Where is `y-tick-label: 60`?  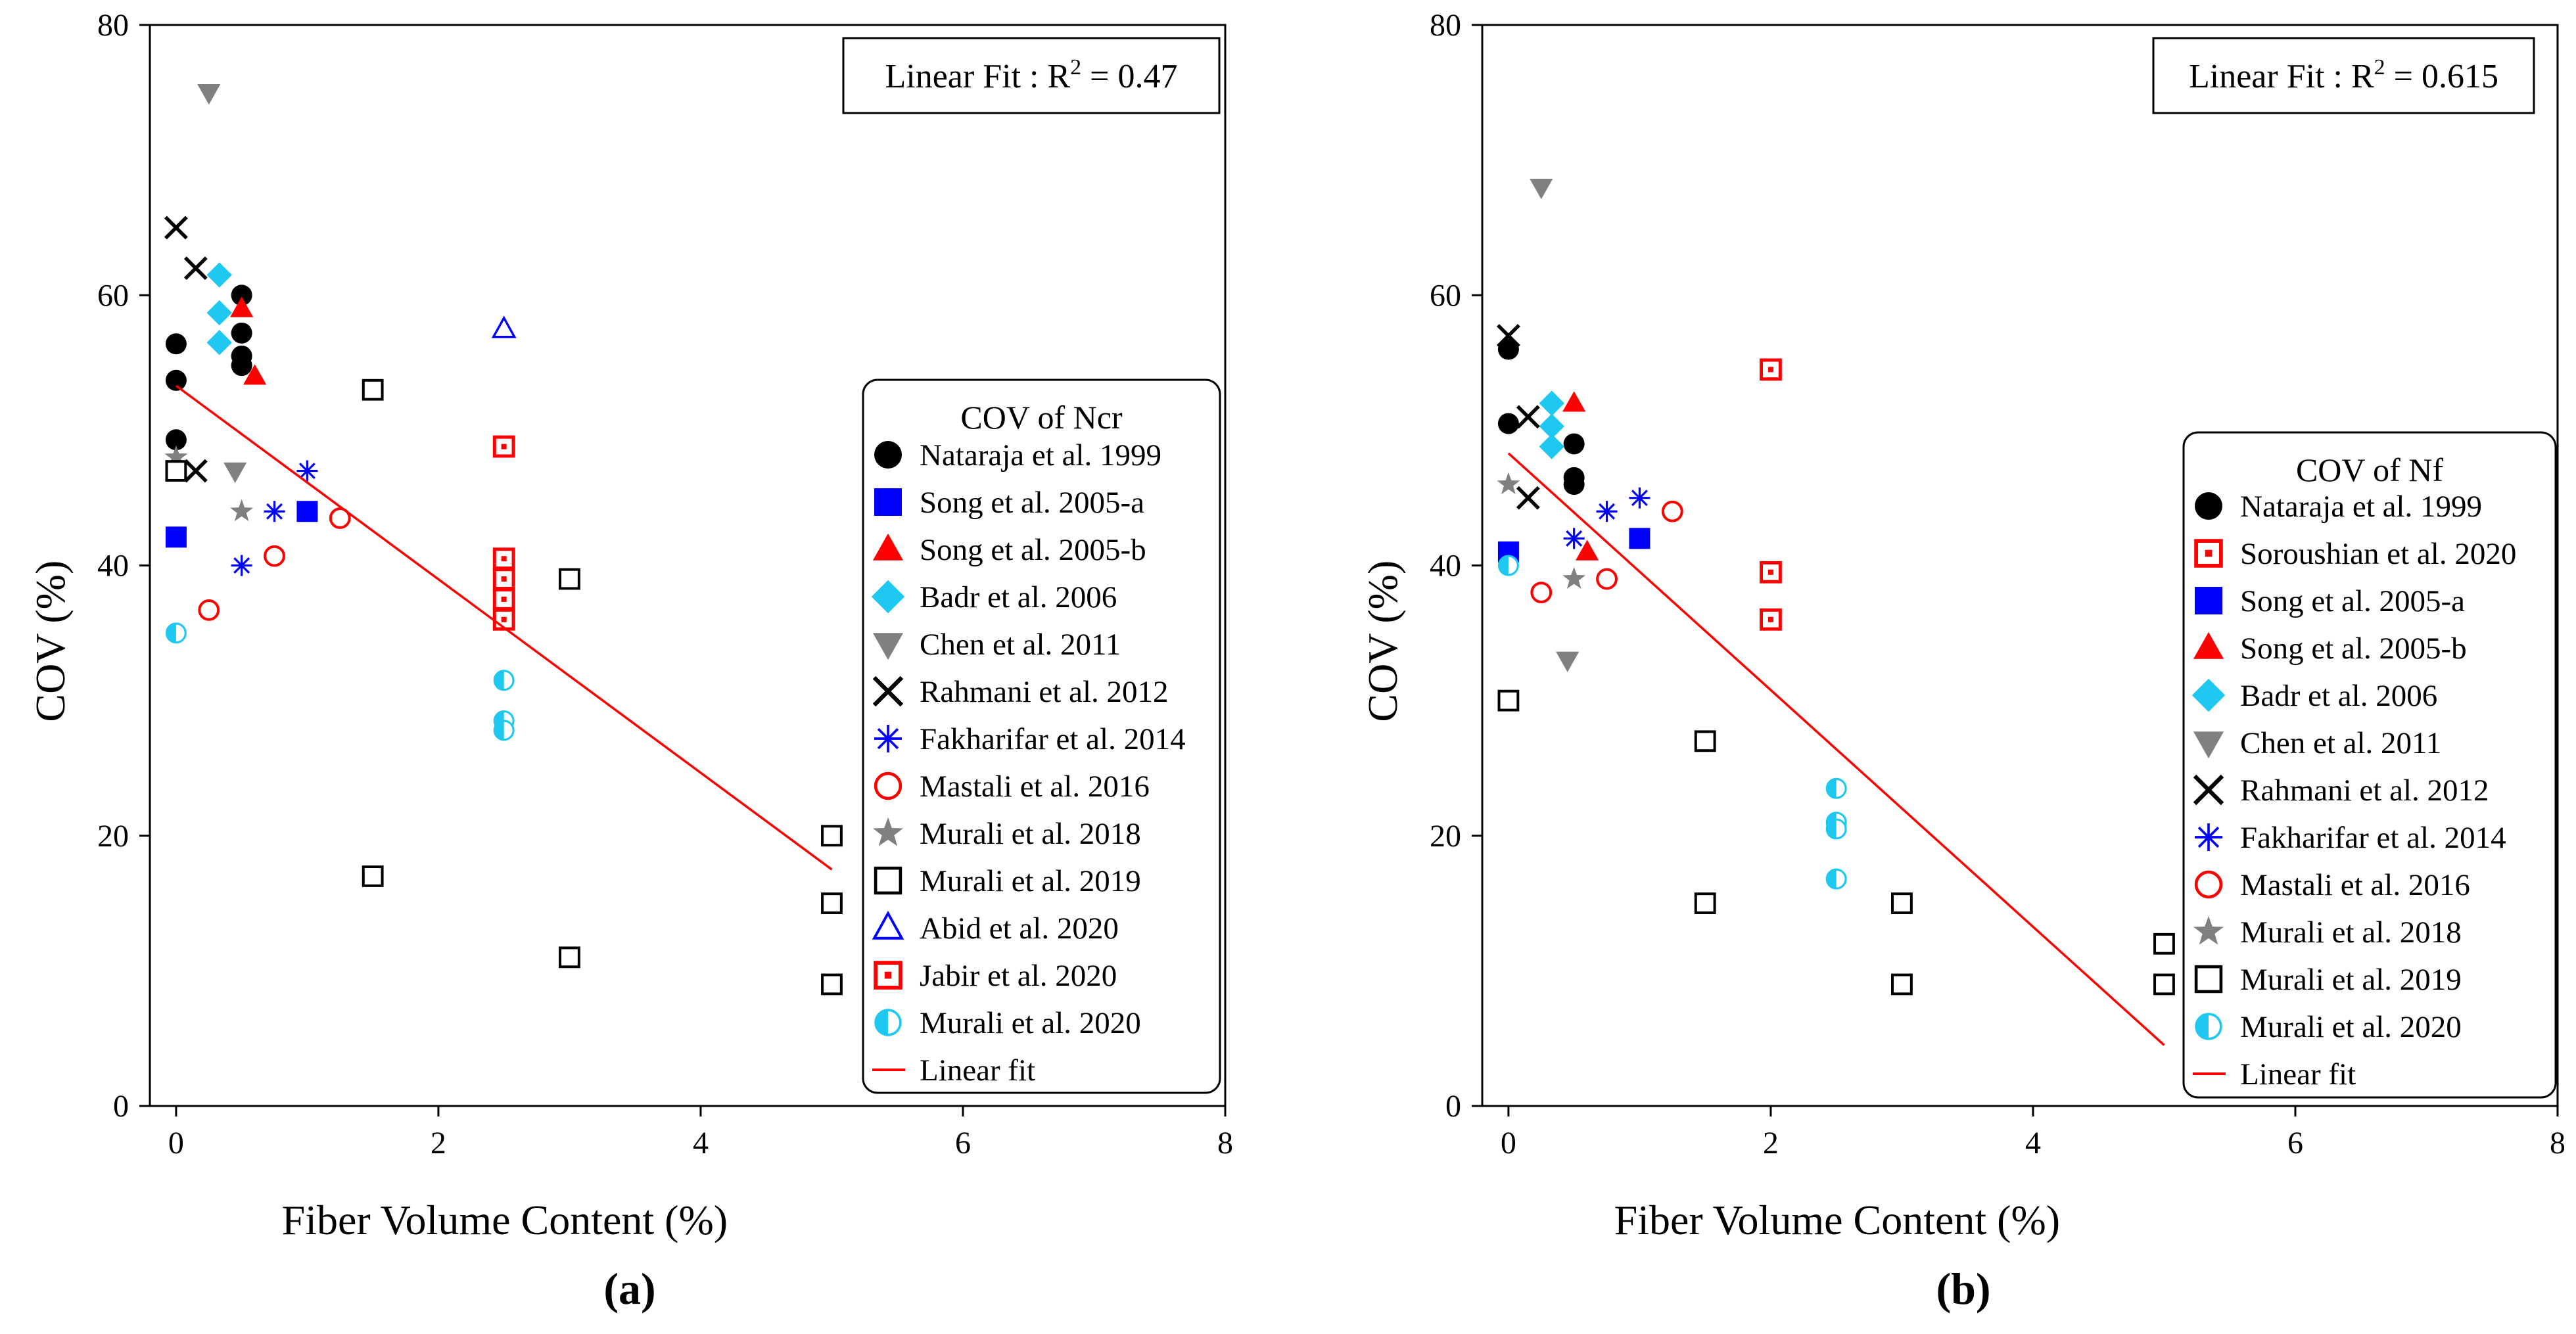
y-tick-label: 60 is located at coordinates (1445, 296).